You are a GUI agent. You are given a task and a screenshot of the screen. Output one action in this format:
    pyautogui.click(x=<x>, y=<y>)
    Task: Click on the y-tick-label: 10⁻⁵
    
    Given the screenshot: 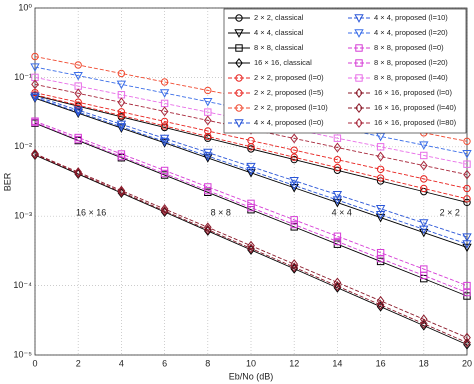 What is the action you would take?
    pyautogui.click(x=23, y=354)
    